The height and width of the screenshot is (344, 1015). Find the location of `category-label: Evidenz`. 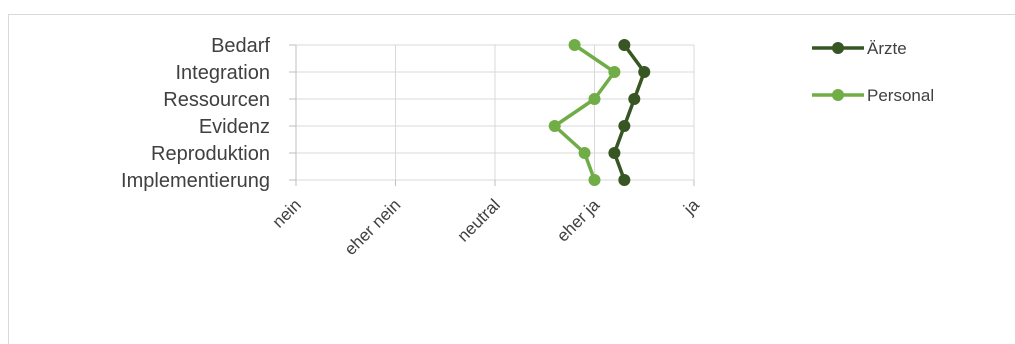

category-label: Evidenz is located at coordinates (234, 127).